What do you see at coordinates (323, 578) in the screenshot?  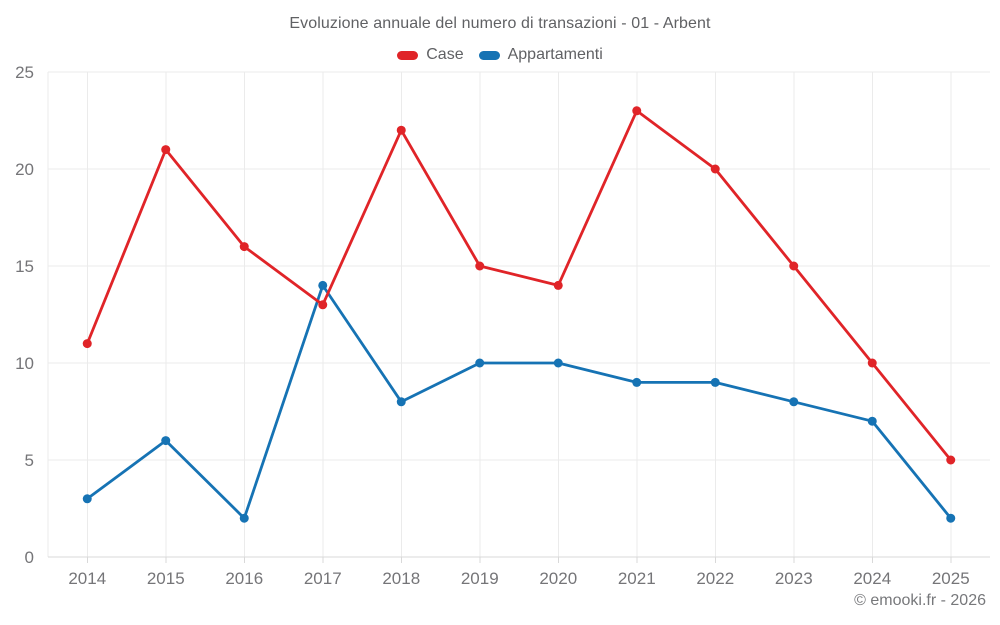 I see `svg-text: 2017` at bounding box center [323, 578].